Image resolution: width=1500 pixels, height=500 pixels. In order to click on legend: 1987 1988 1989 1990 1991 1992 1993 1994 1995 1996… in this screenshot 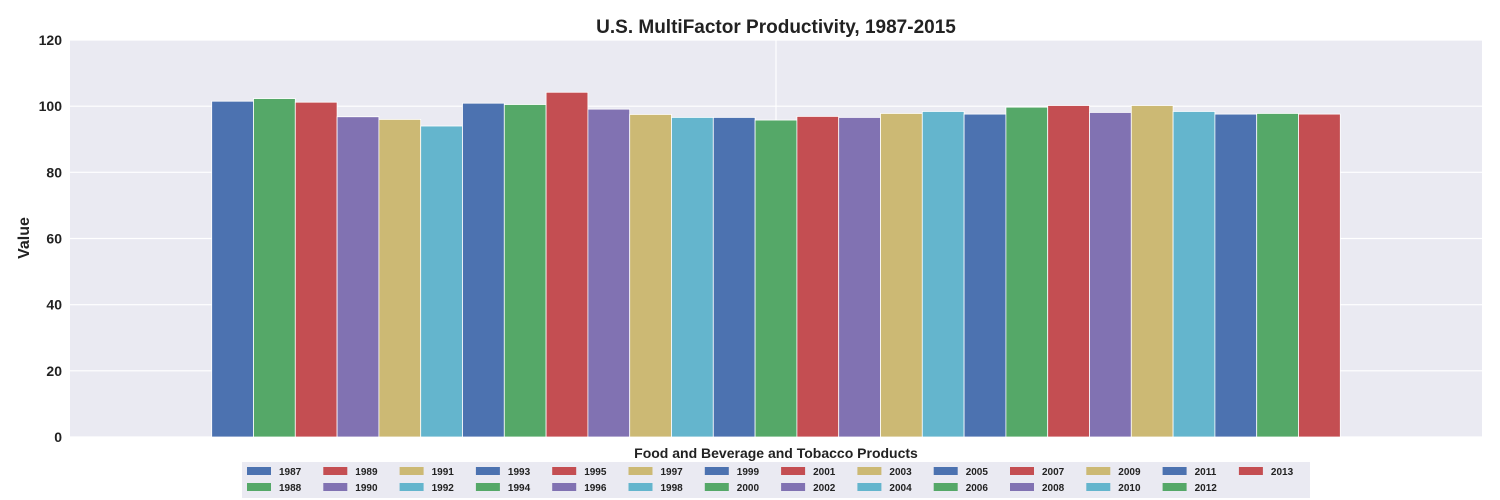, I will do `click(776, 480)`.